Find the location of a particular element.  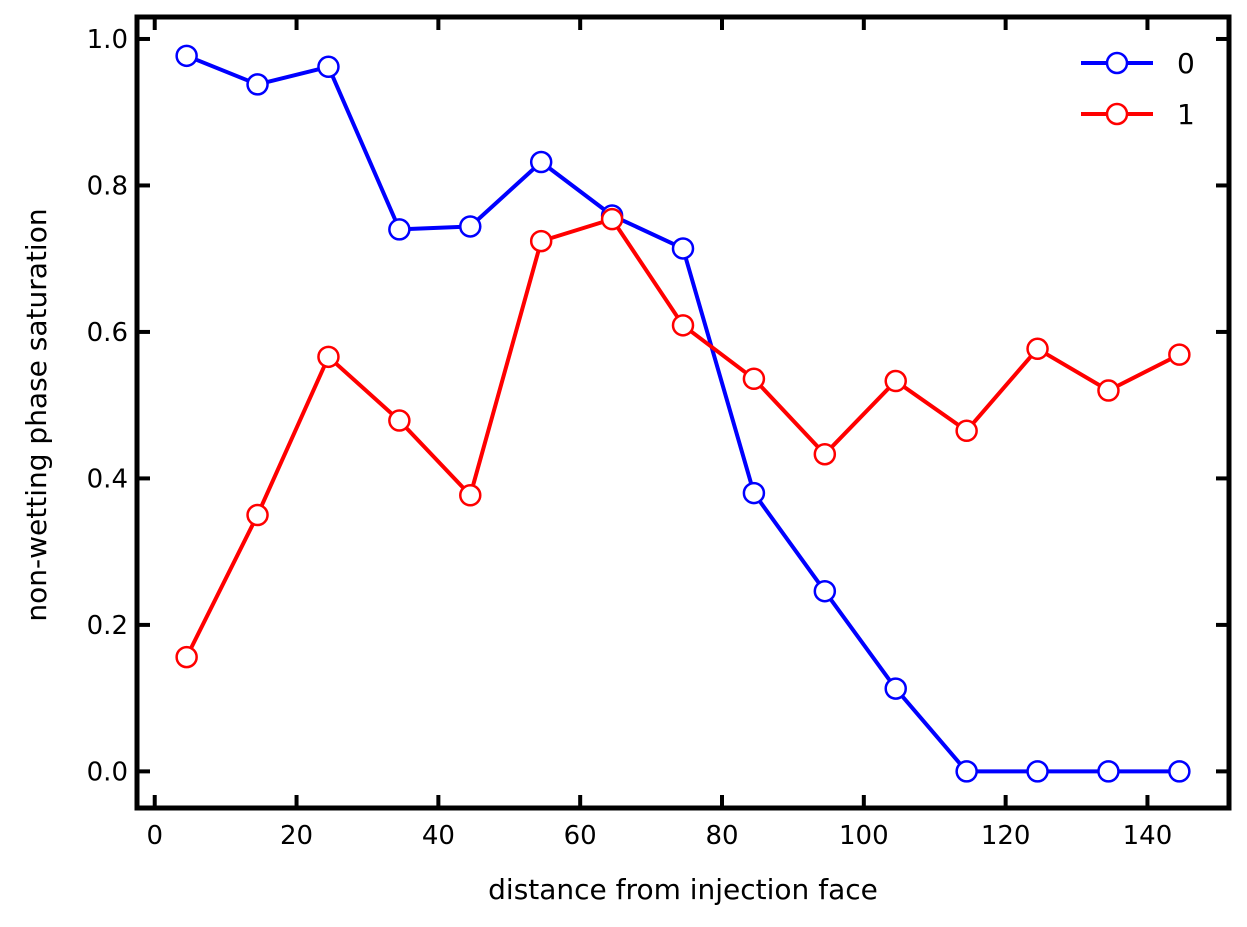

x-tick-label: 0 is located at coordinates (154, 836).